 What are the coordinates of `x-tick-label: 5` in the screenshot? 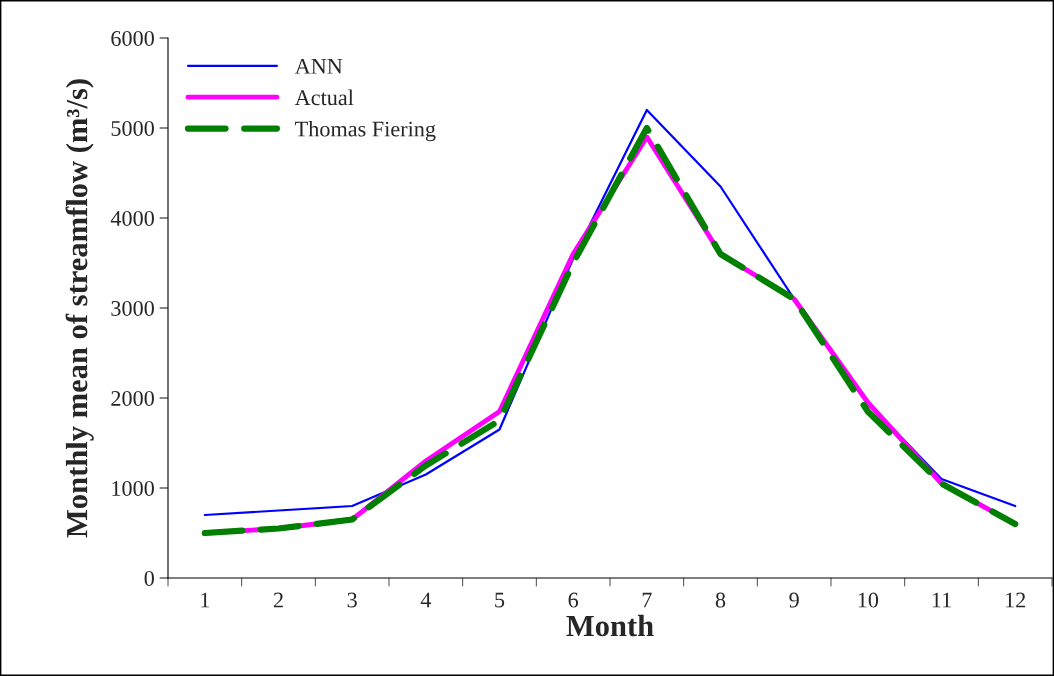 It's located at (500, 600).